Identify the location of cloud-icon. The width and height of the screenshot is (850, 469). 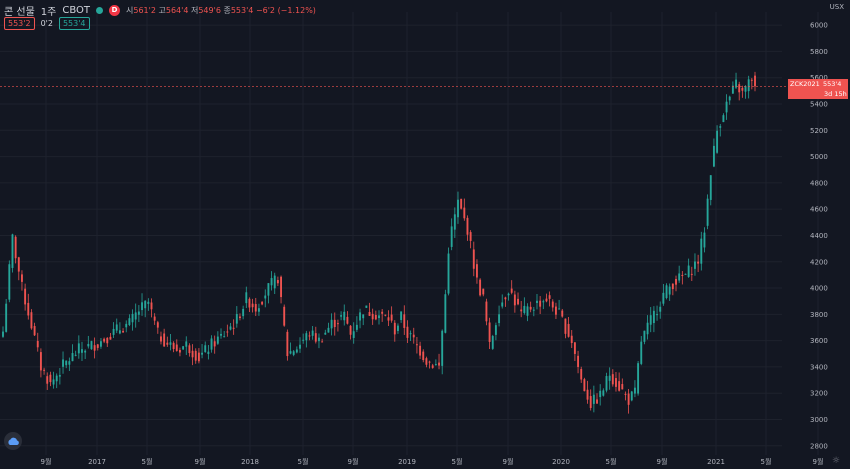
(13, 441).